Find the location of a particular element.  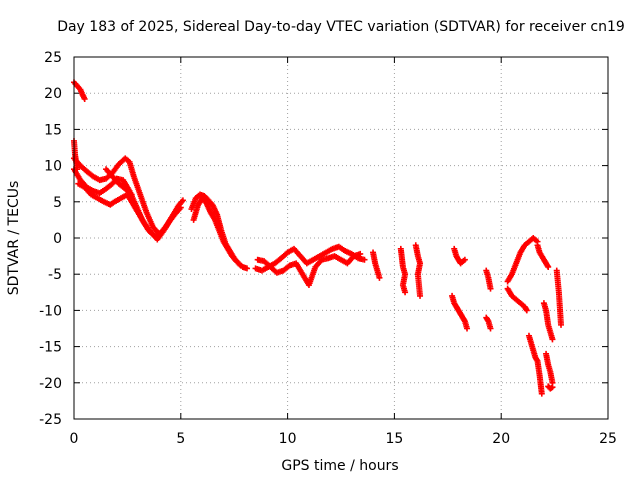

y-tick-label: -20 is located at coordinates (50, 384).